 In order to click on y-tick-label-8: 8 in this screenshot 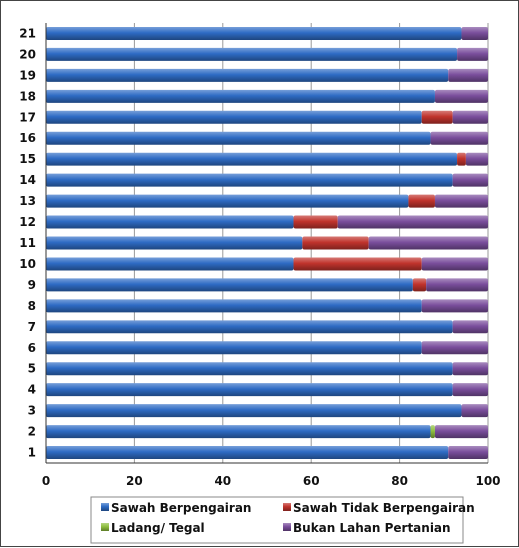, I will do `click(32, 306)`.